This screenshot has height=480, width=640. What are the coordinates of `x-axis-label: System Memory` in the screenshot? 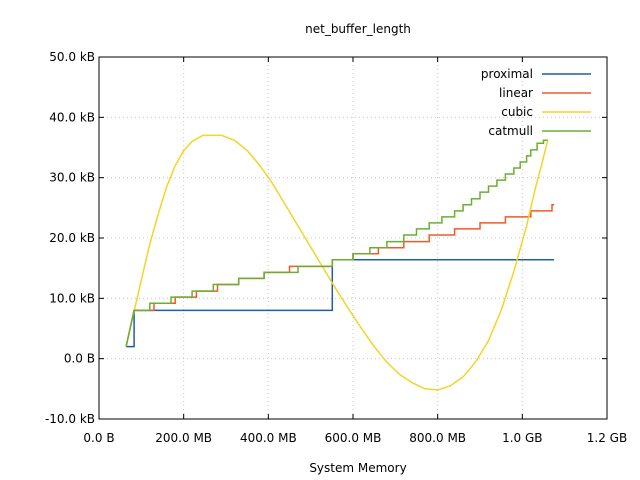 It's located at (357, 468).